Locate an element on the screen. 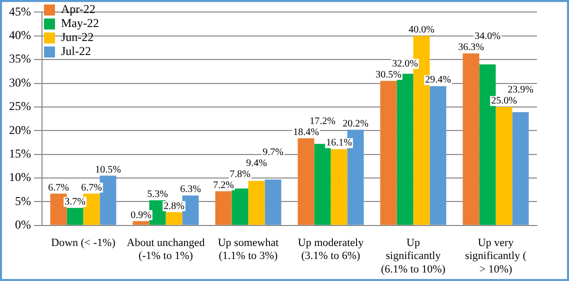 The image size is (569, 281). data-label: 25.0% is located at coordinates (504, 101).